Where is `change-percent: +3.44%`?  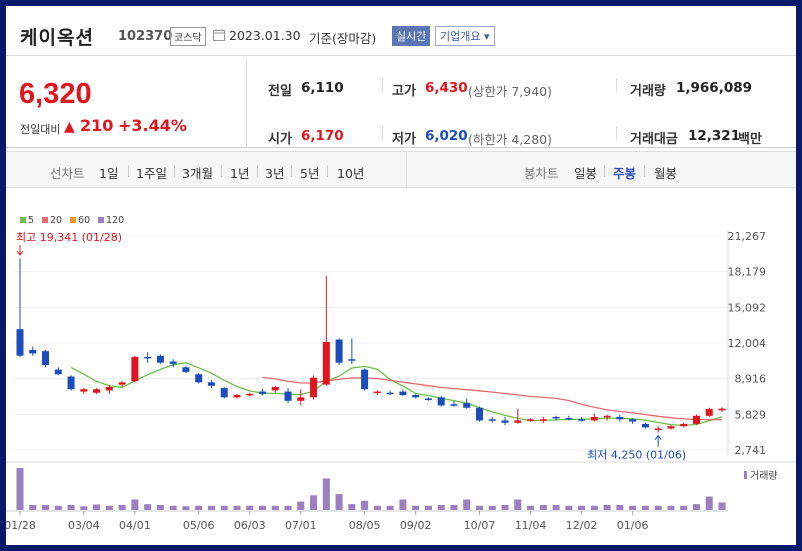 change-percent: +3.44% is located at coordinates (152, 125).